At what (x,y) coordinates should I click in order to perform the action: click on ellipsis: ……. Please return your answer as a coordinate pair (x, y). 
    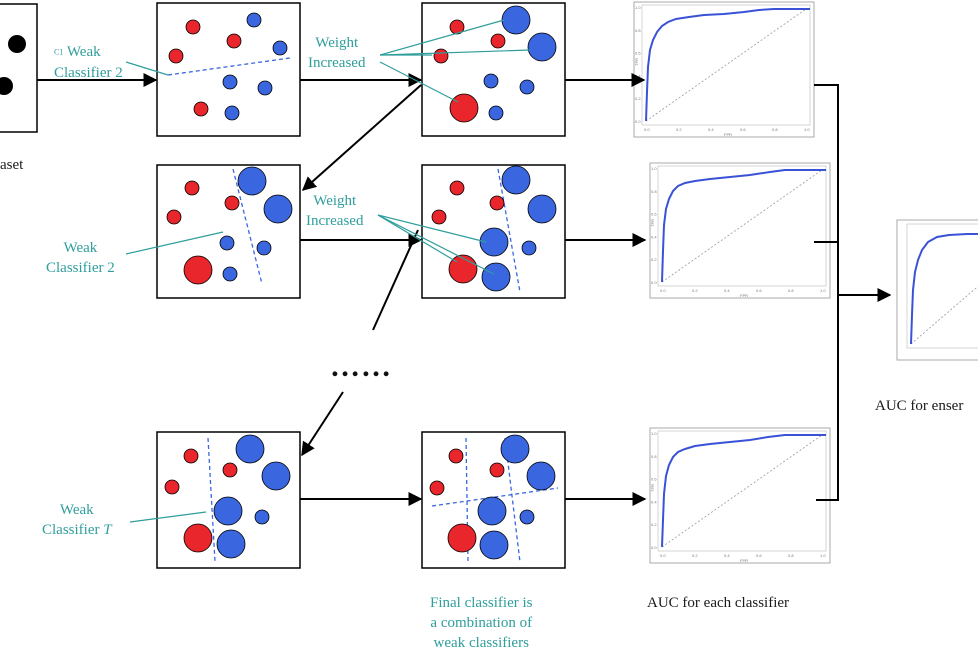
    Looking at the image, I should click on (361, 366).